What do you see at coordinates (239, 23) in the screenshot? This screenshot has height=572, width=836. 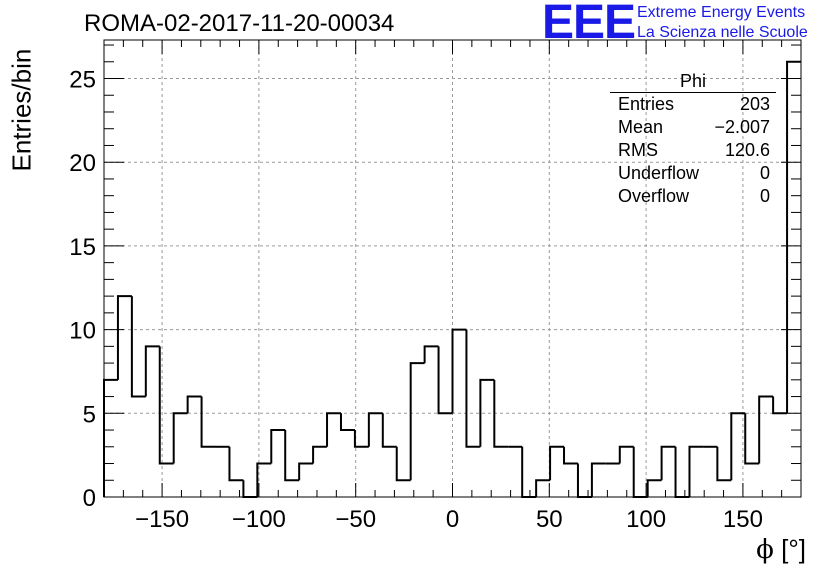 I see `run-title: ROMA-02-2017-11-20-00034` at bounding box center [239, 23].